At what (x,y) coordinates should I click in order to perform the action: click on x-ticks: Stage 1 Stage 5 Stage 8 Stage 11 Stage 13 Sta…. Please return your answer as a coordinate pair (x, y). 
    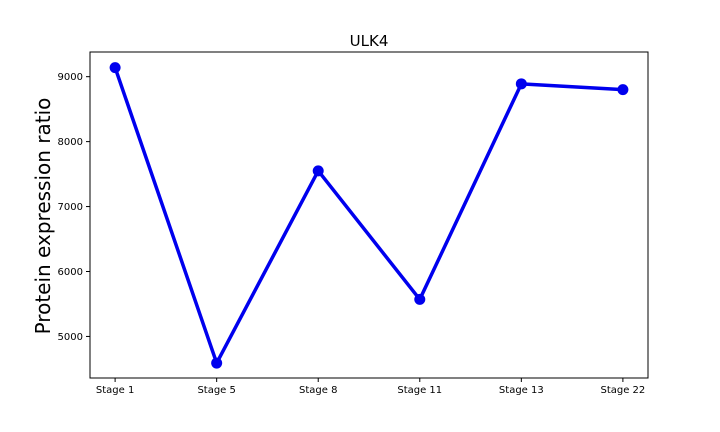
    Looking at the image, I should click on (370, 387).